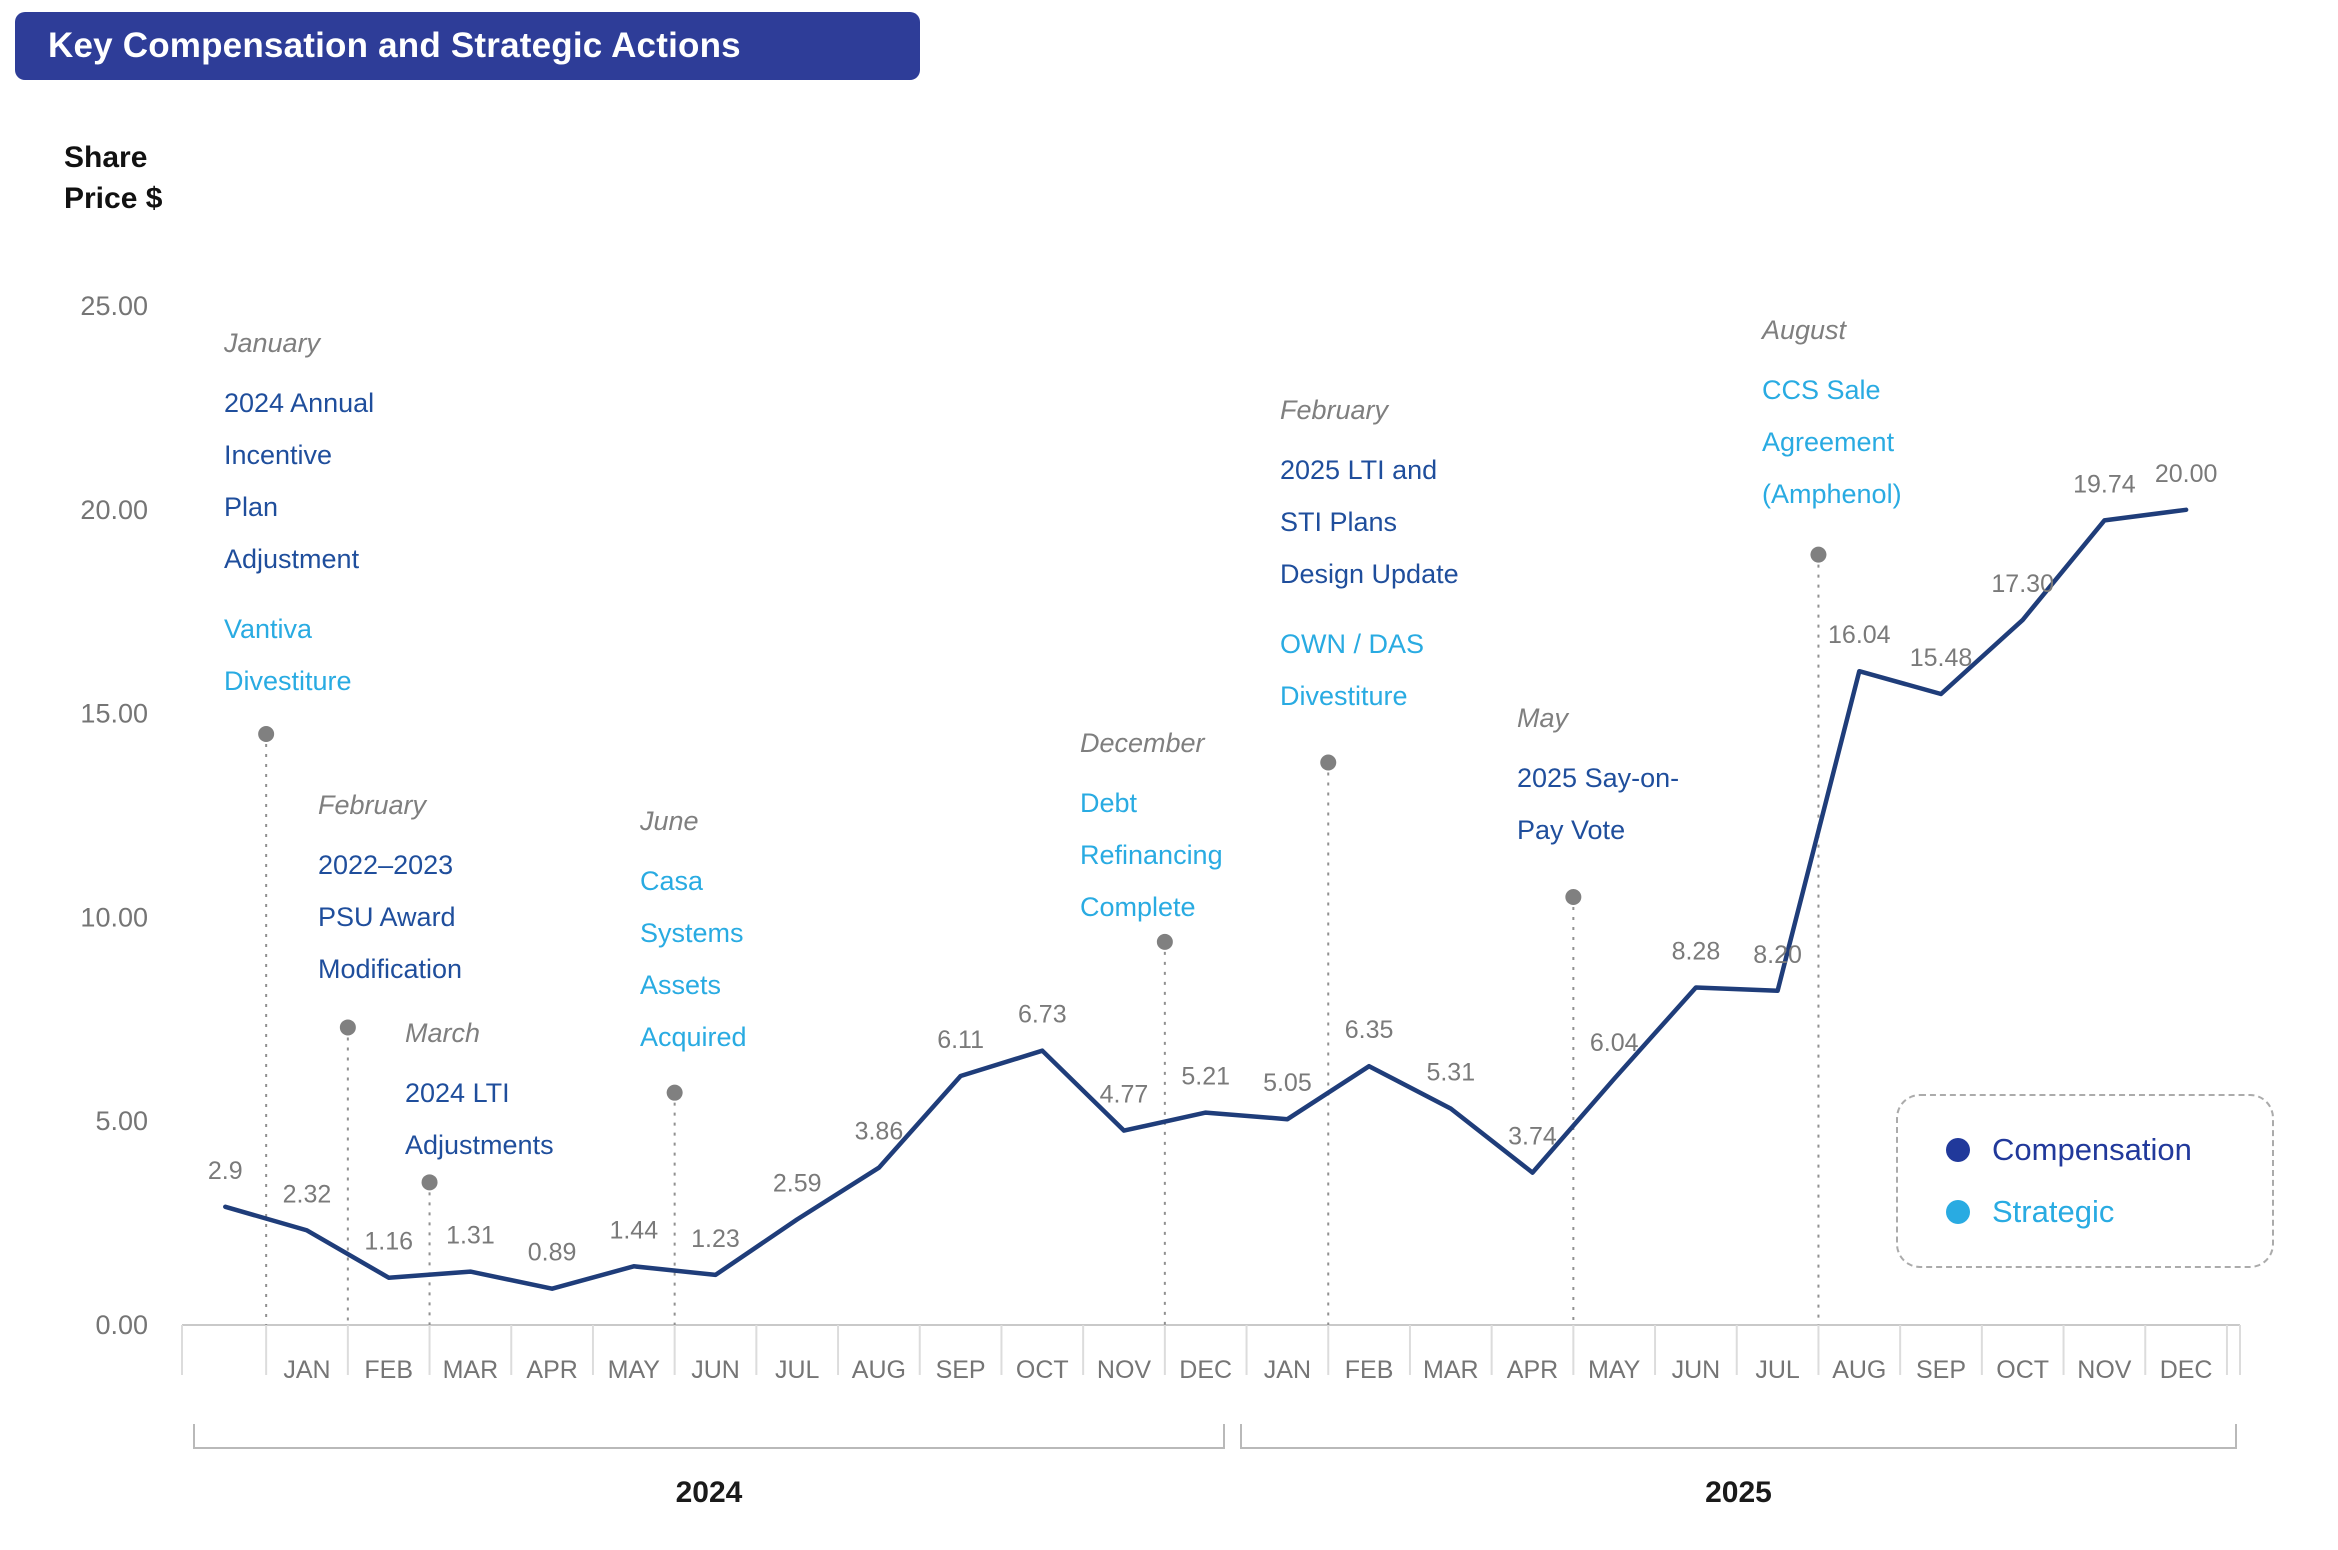 This screenshot has height=1550, width=2338. Describe the element at coordinates (1124, 1095) in the screenshot. I see `data-point-label: 4.77` at that location.